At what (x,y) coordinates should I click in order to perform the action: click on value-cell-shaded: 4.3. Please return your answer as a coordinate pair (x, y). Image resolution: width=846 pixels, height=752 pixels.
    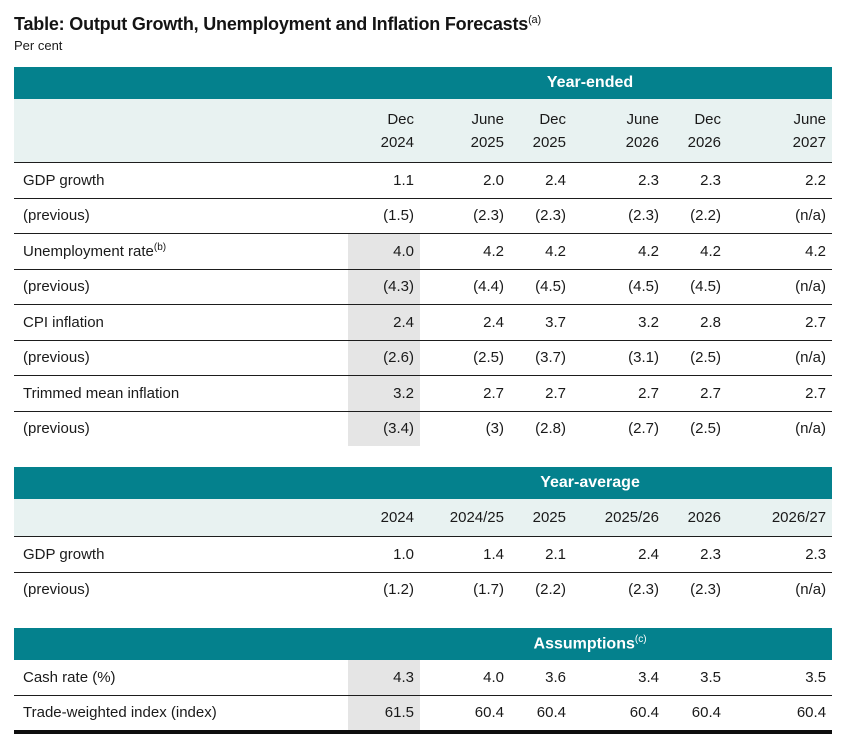
    Looking at the image, I should click on (384, 677).